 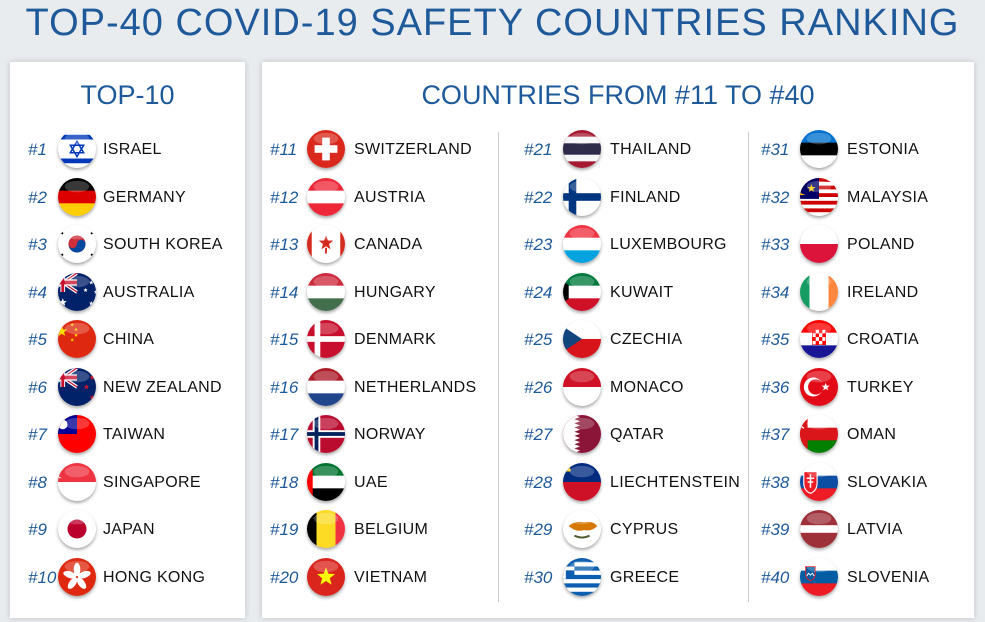 I want to click on country-name: CANADA, so click(x=388, y=244).